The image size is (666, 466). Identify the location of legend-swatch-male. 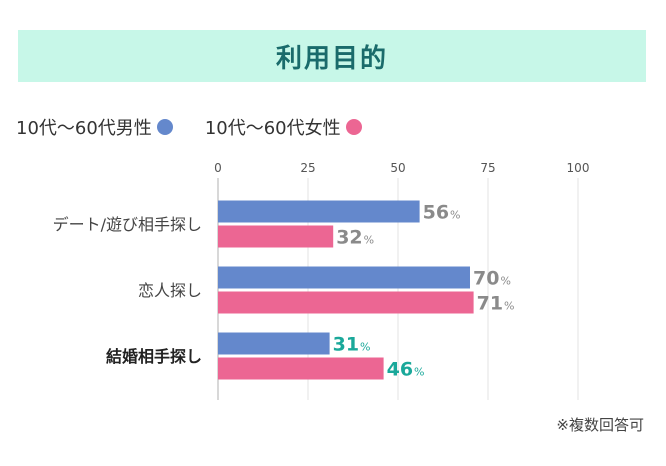
(164, 127).